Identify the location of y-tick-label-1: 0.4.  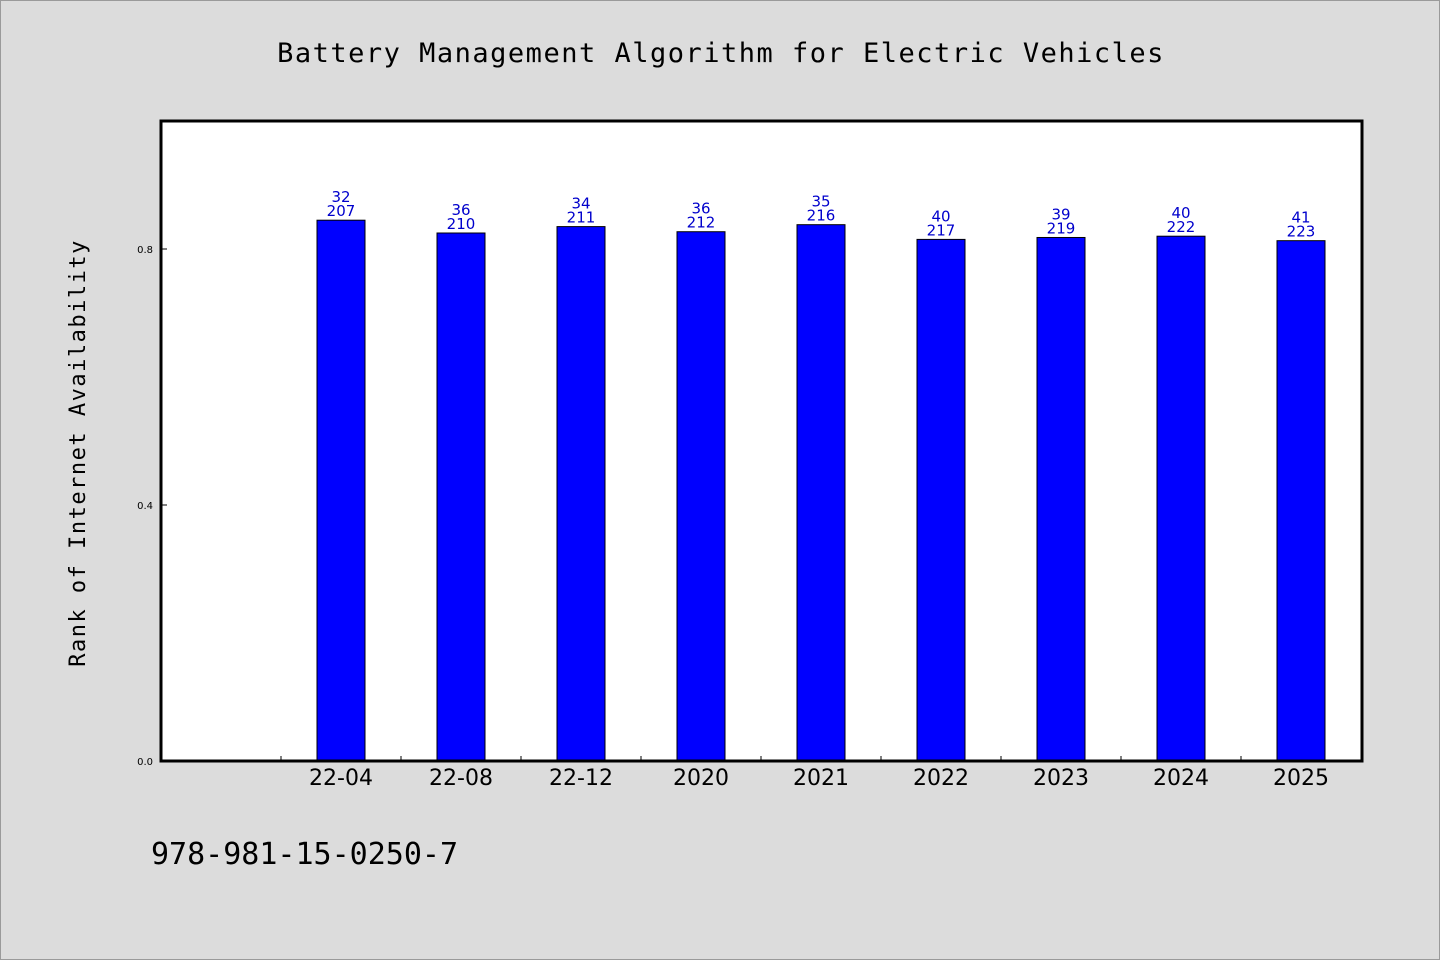
(145, 506).